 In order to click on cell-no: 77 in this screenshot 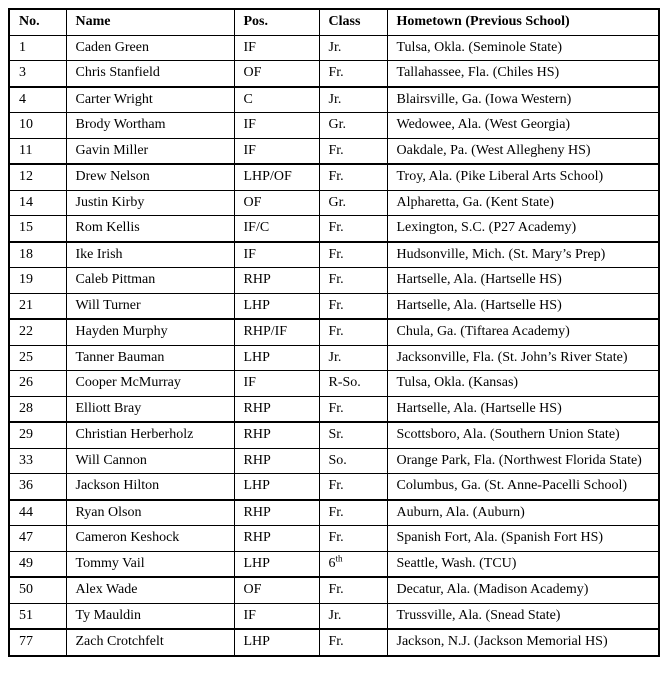, I will do `click(37, 642)`.